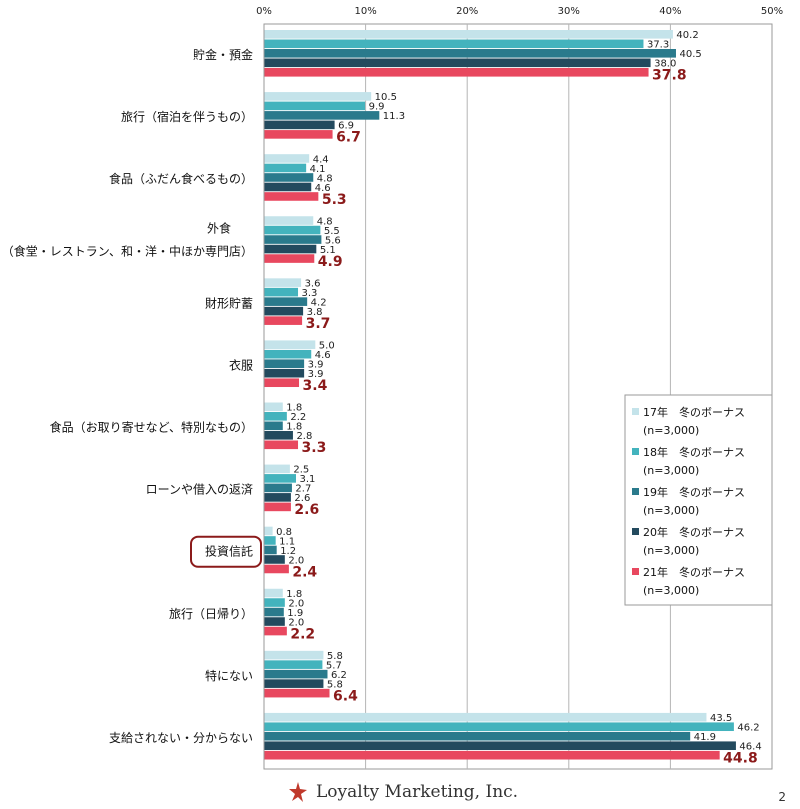  What do you see at coordinates (321, 159) in the screenshot?
I see `value-label: 4.4` at bounding box center [321, 159].